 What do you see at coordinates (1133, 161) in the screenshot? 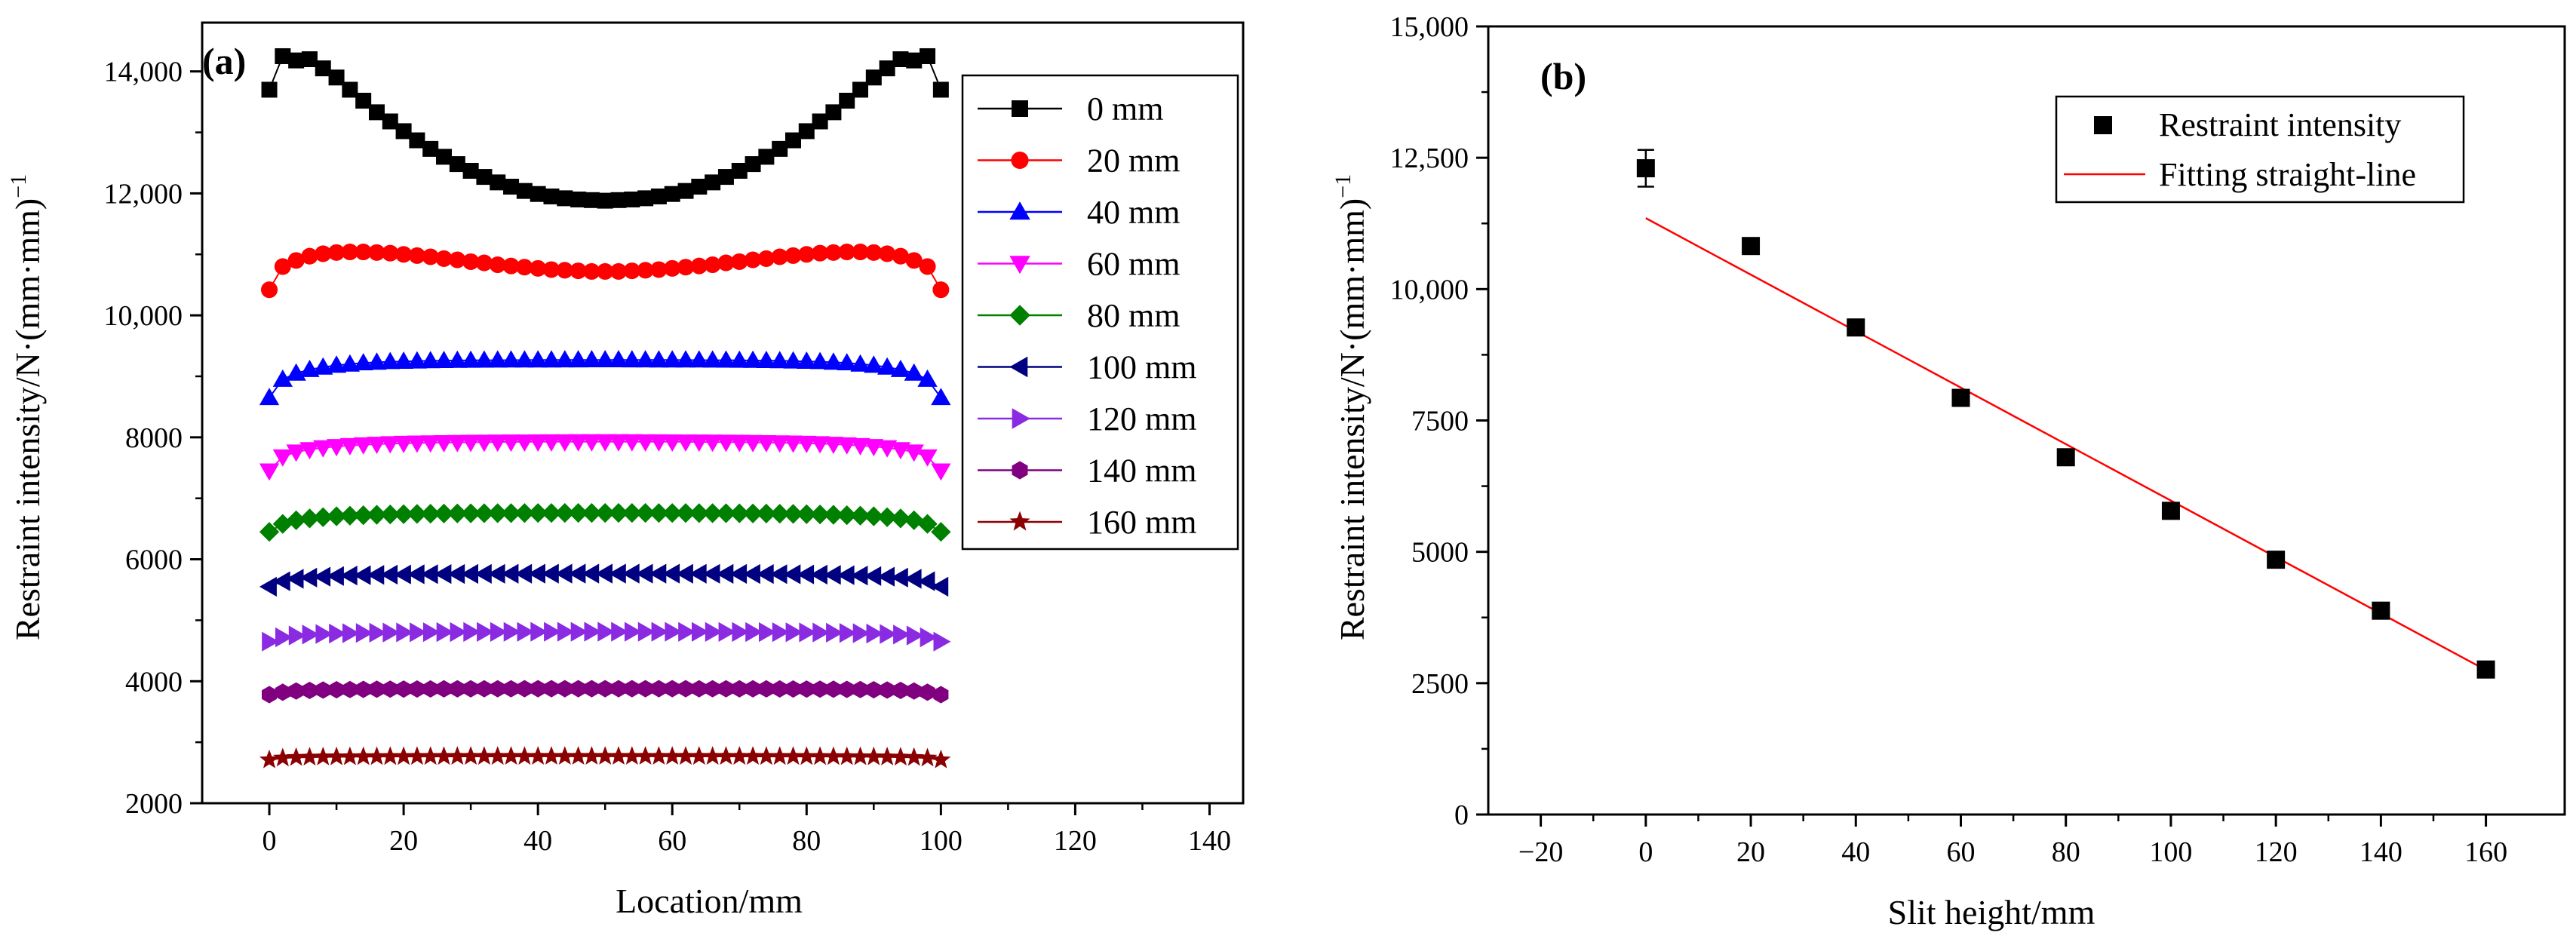
I see `legend-entry-label: 20 mm` at bounding box center [1133, 161].